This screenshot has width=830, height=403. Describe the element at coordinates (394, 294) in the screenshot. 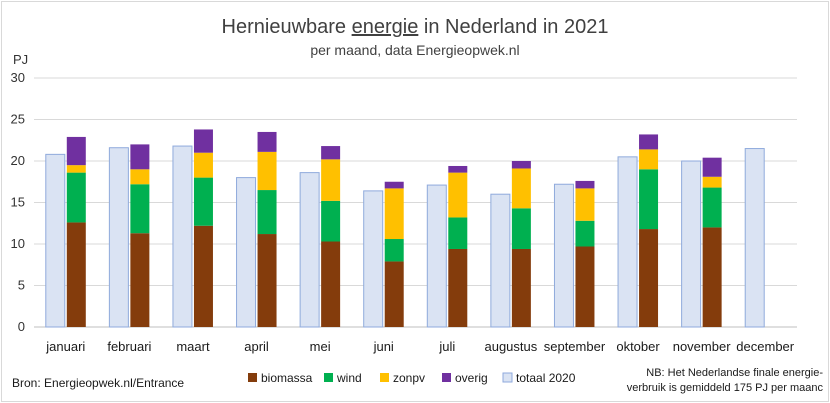

I see `bar-biomassa-juni` at that location.